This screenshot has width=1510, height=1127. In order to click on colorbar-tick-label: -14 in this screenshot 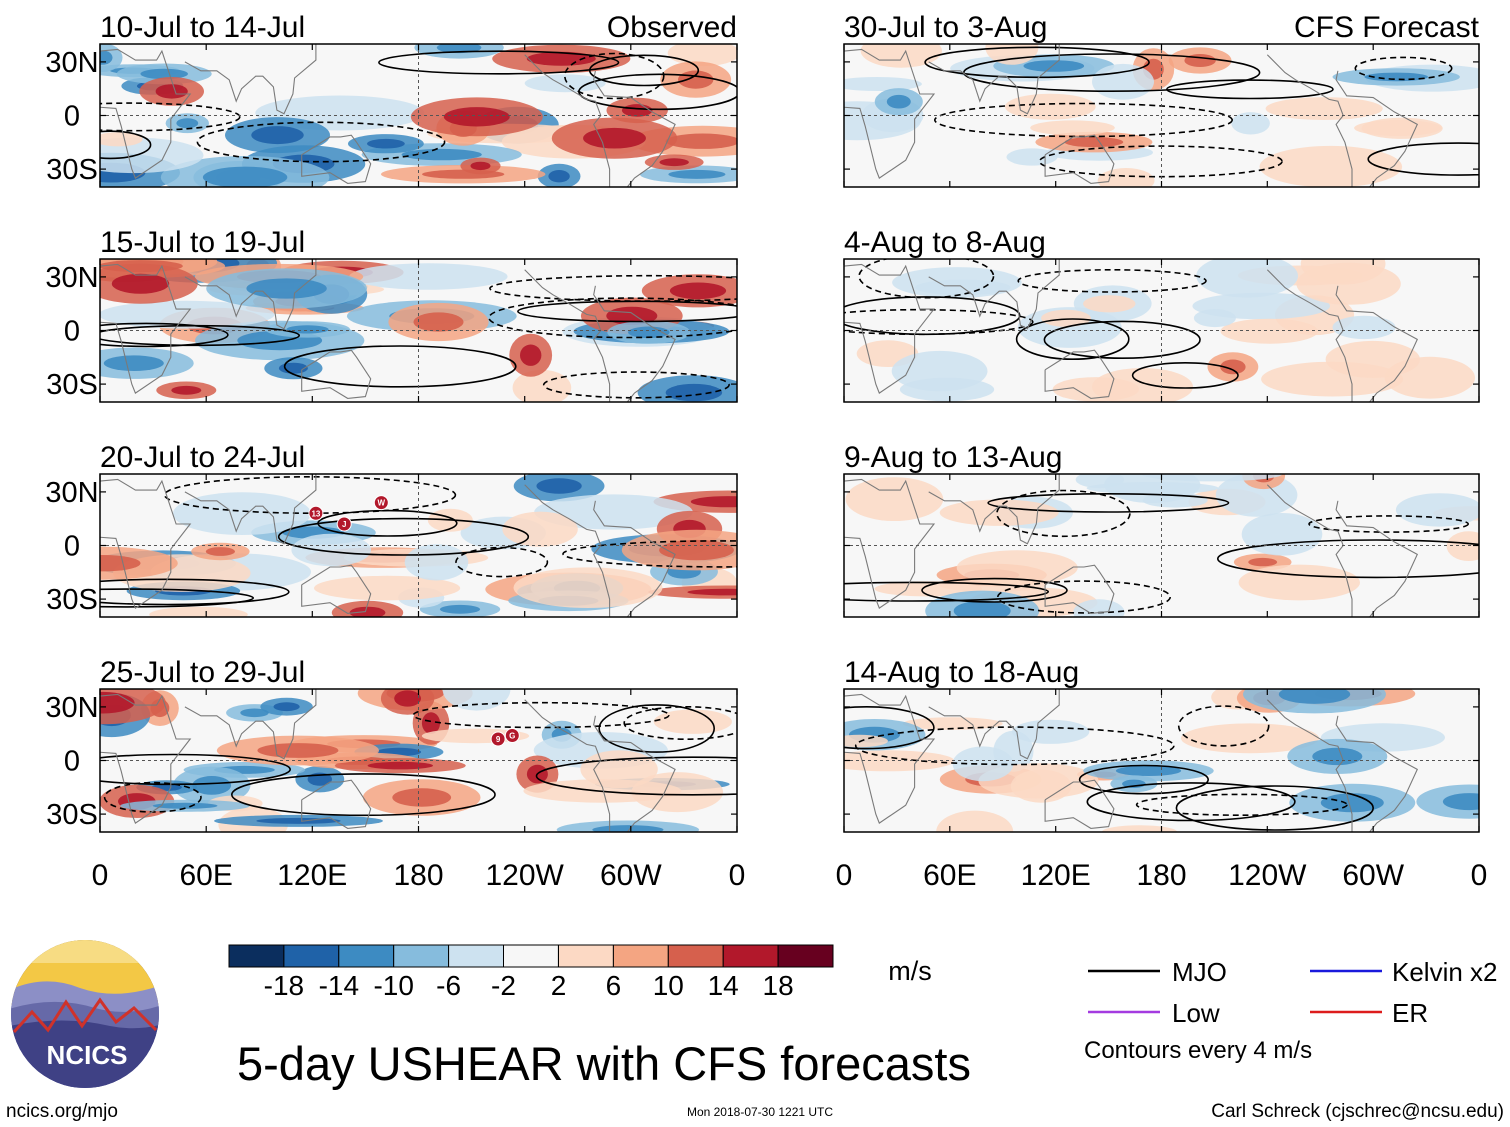, I will do `click(339, 985)`.